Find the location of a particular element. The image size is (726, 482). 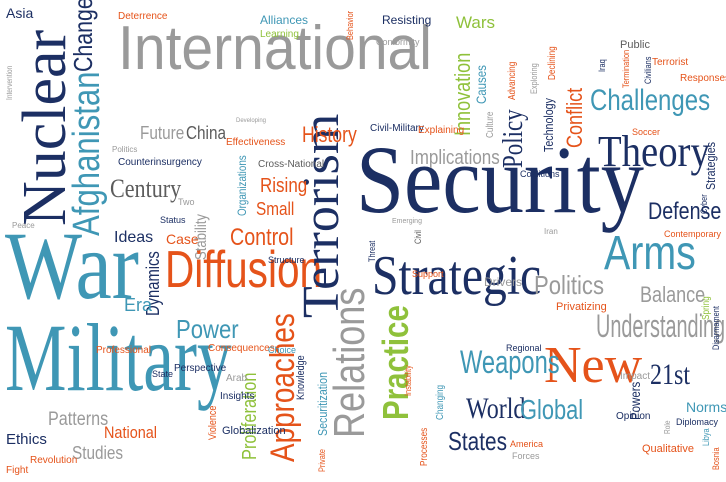

word-ethics: Ethics is located at coordinates (26, 439).